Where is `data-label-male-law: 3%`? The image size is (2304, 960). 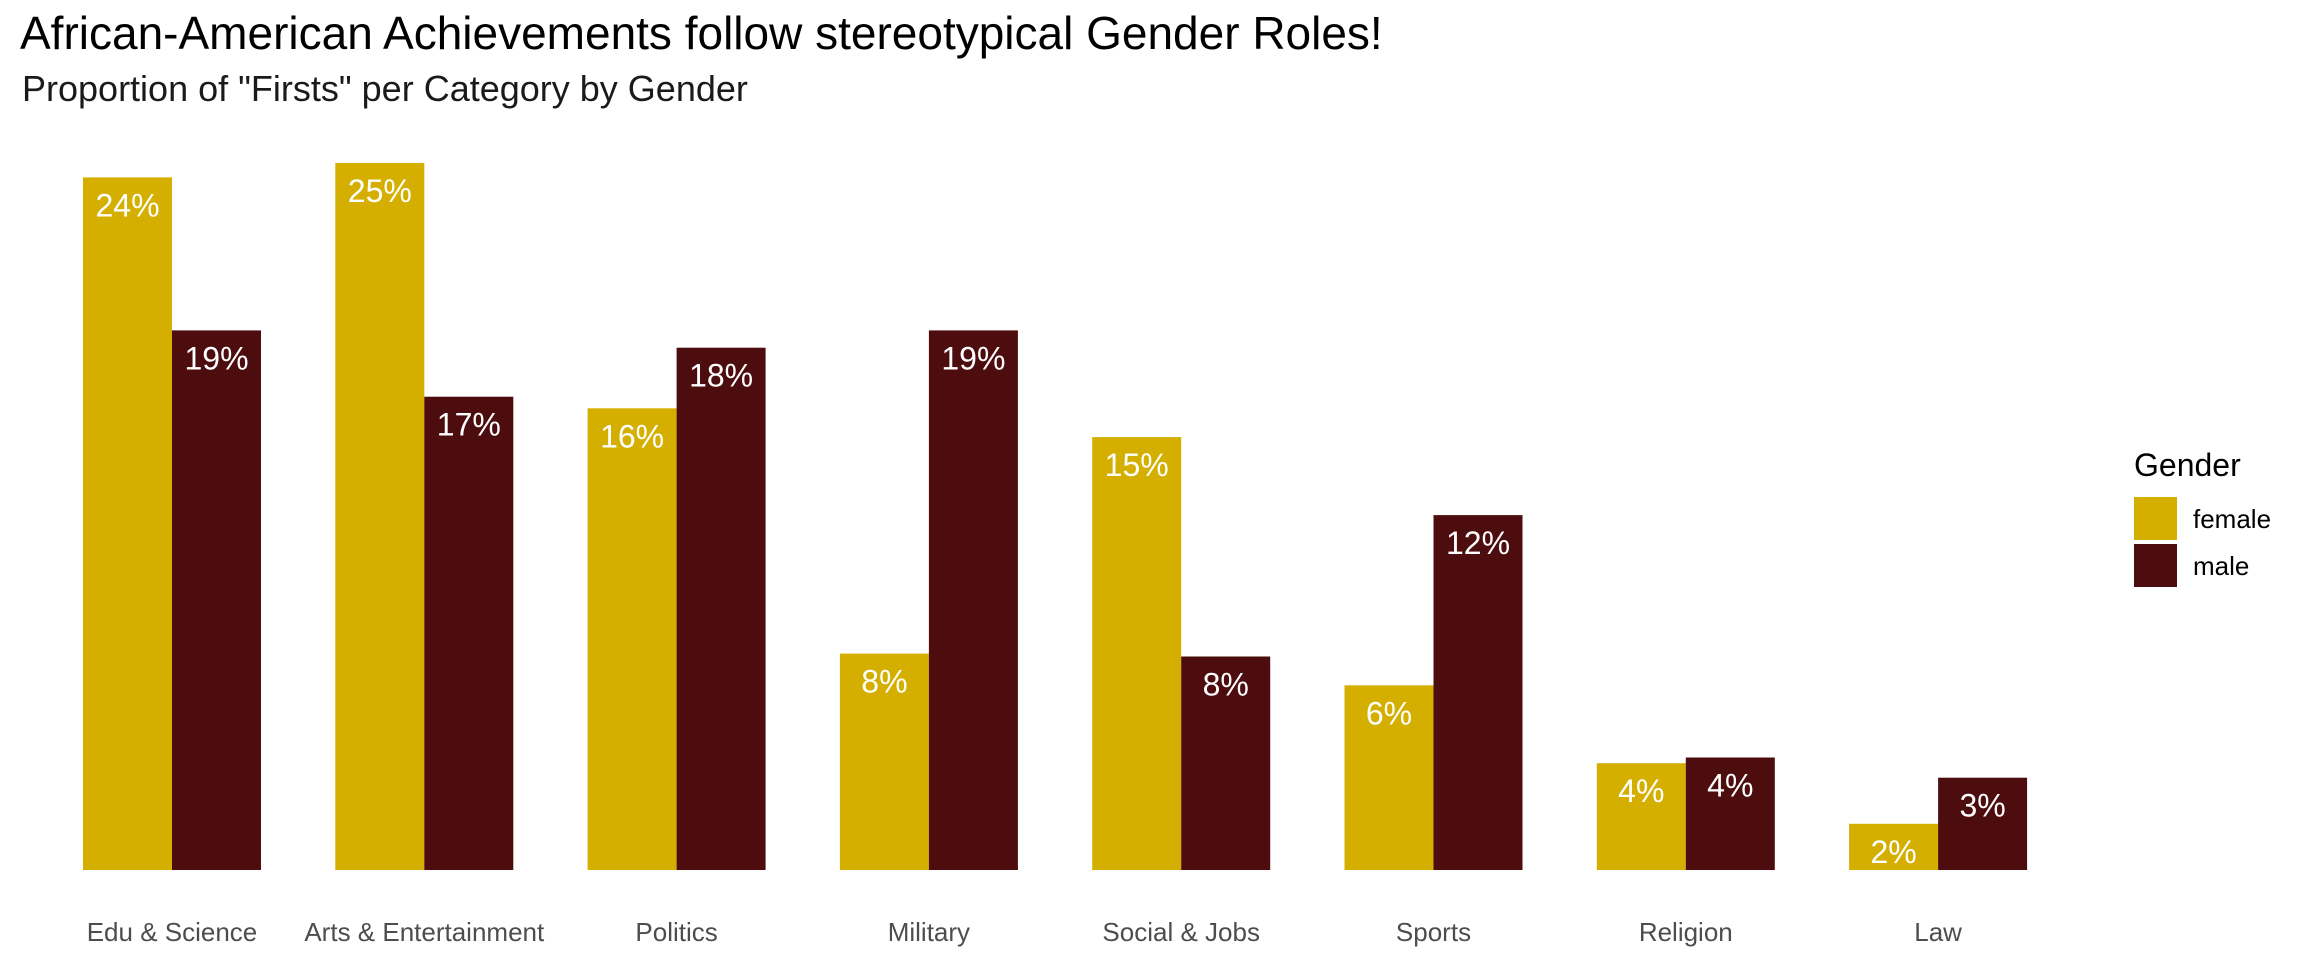
data-label-male-law: 3% is located at coordinates (1982, 806).